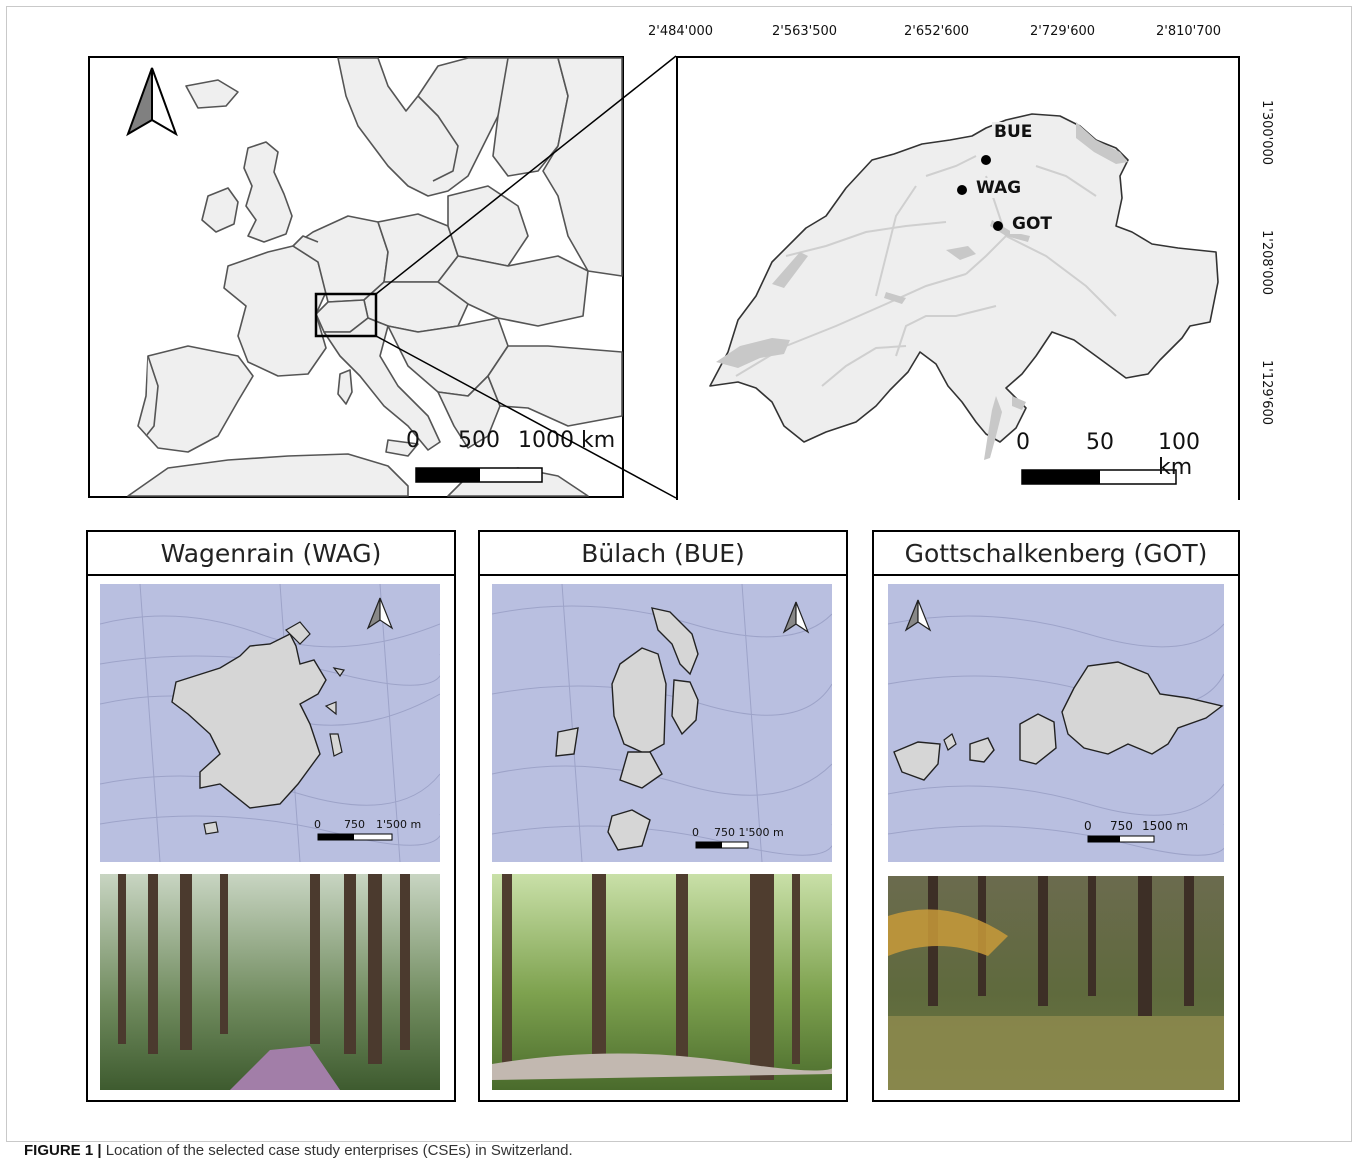  I want to click on bue-scale-0: 0, so click(695, 832).